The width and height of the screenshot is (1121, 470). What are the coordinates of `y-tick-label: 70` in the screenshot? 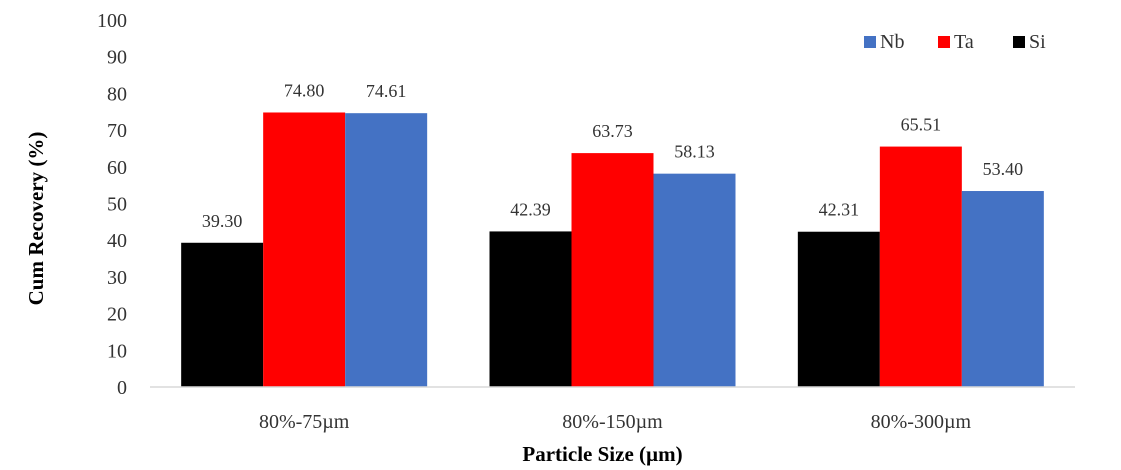 It's located at (117, 131).